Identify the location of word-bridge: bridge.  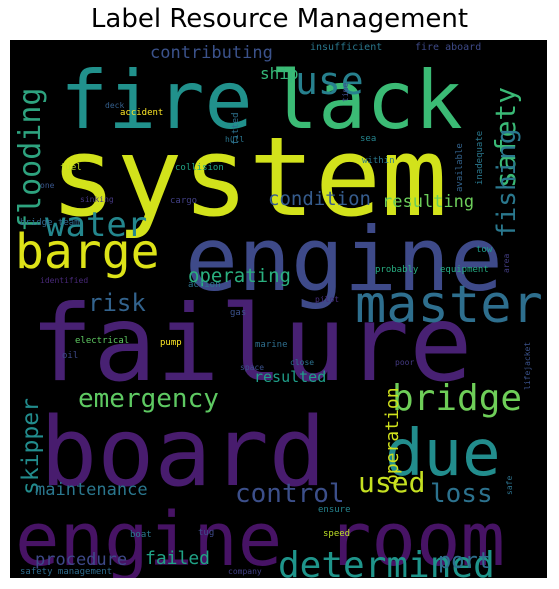
(457, 398).